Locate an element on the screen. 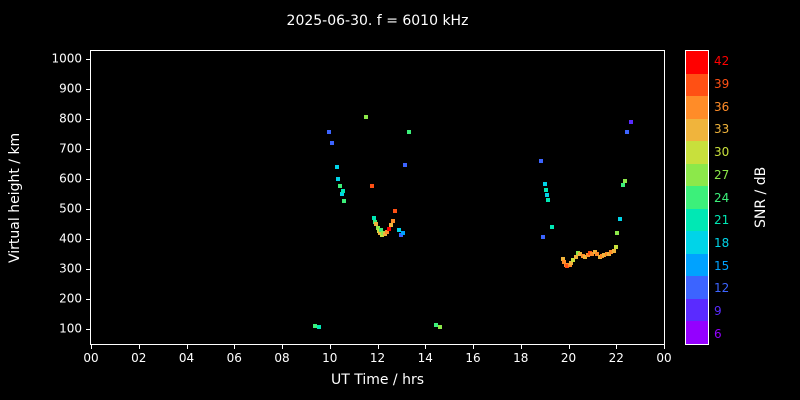 The image size is (800, 400). x-tick-label: 22 is located at coordinates (616, 358).